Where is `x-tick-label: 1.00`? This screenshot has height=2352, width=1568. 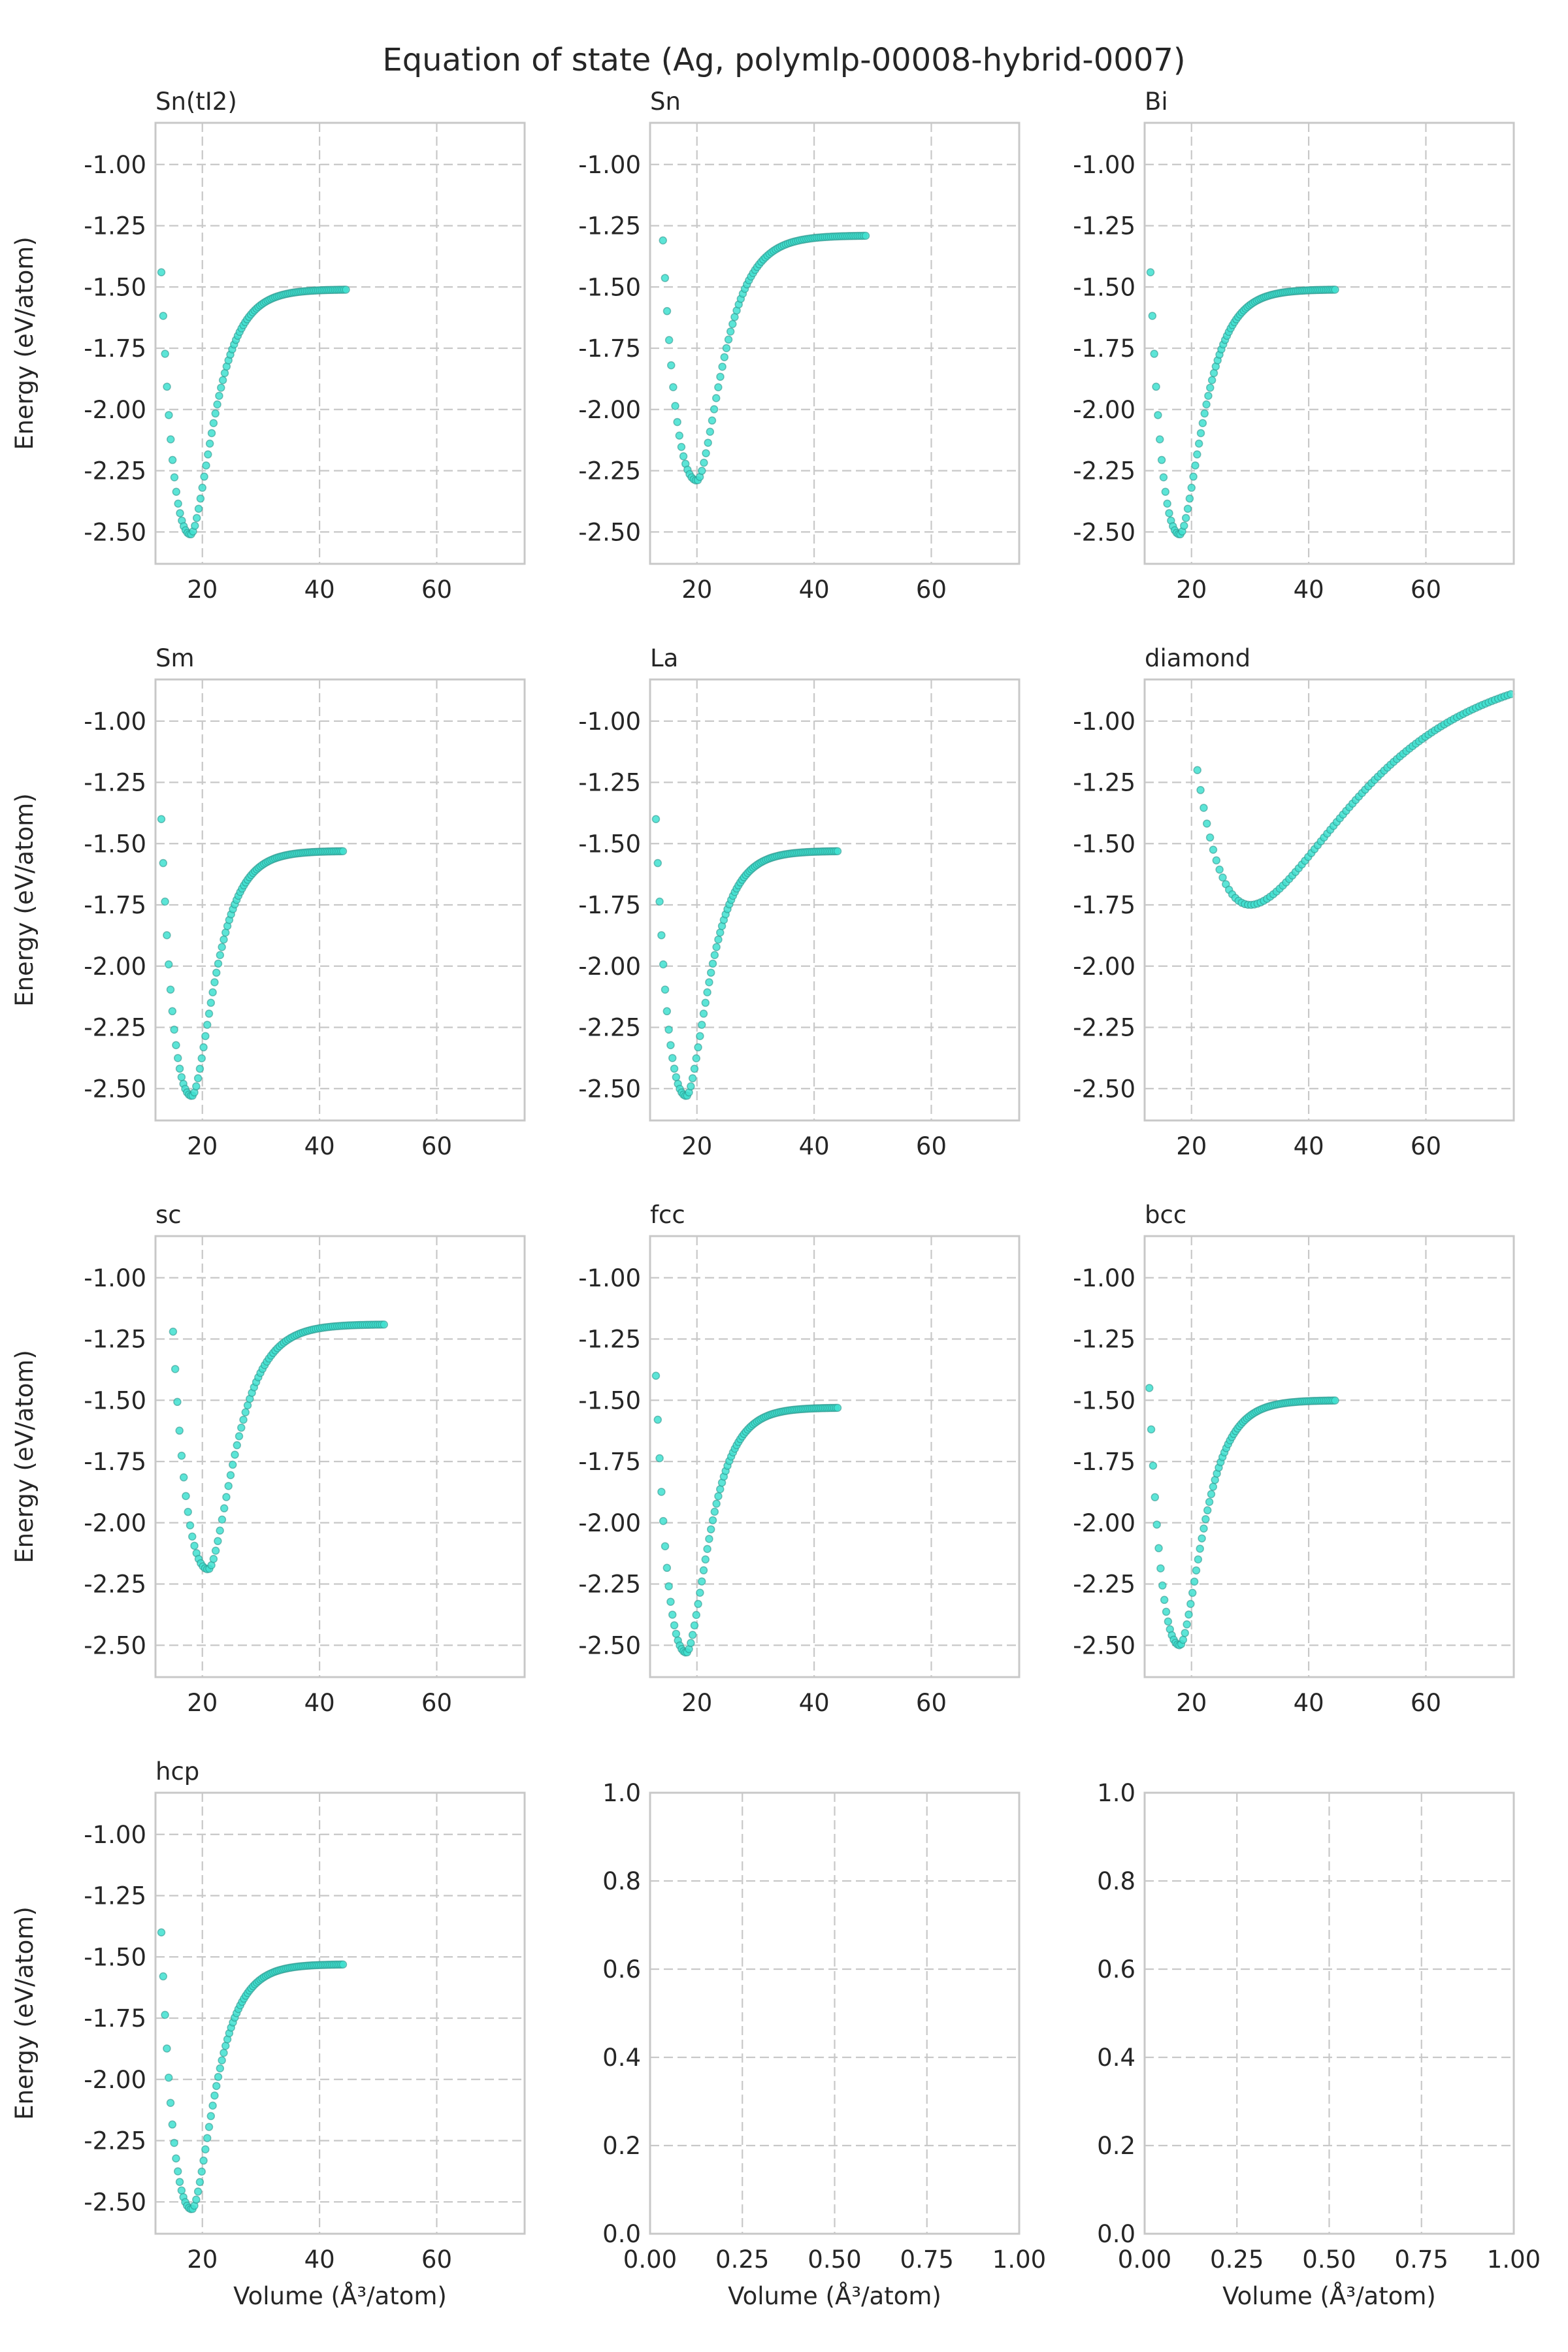 x-tick-label: 1.00 is located at coordinates (1514, 2260).